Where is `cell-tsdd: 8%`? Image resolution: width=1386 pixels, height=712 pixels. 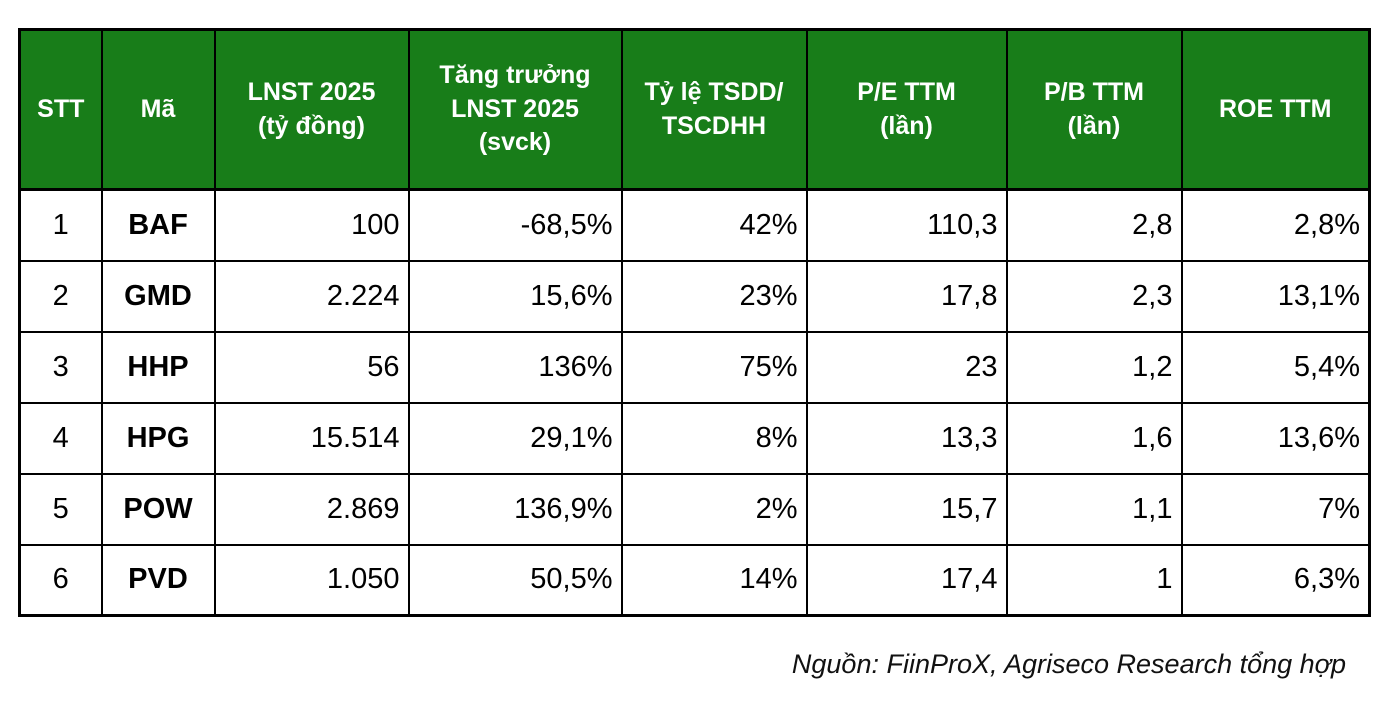
cell-tsdd: 8% is located at coordinates (714, 438).